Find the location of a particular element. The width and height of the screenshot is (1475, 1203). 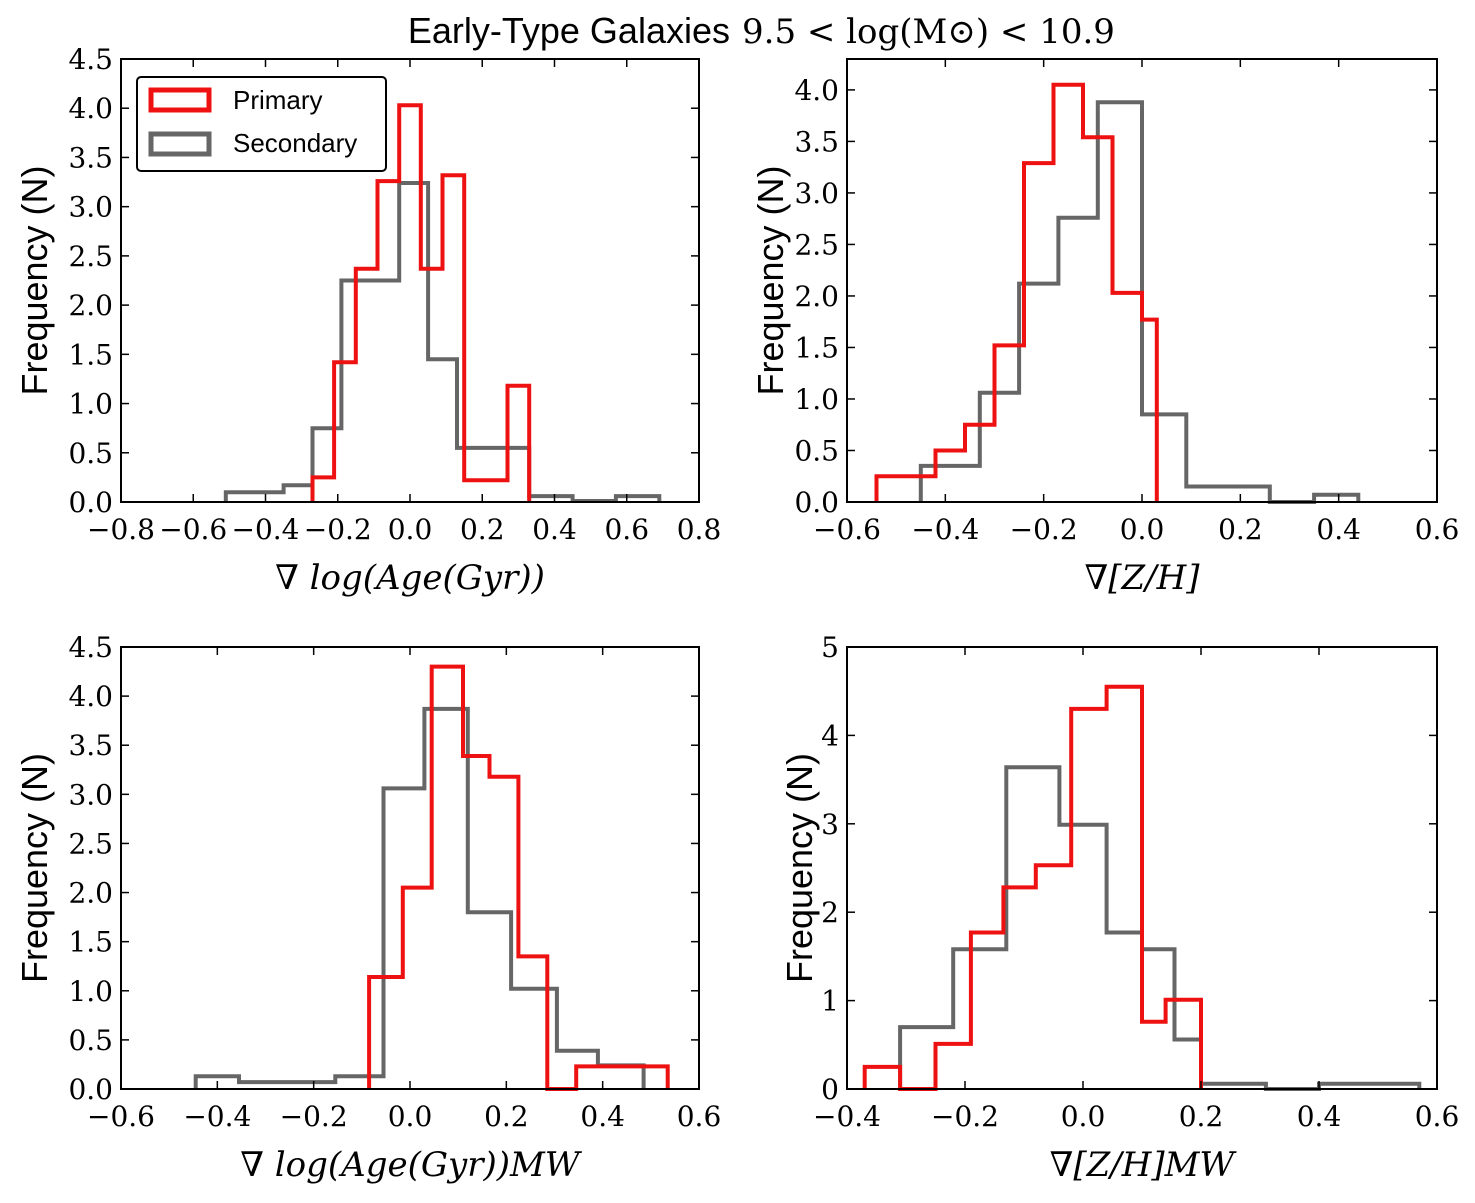

legend: Primary Secondary is located at coordinates (261, 124).